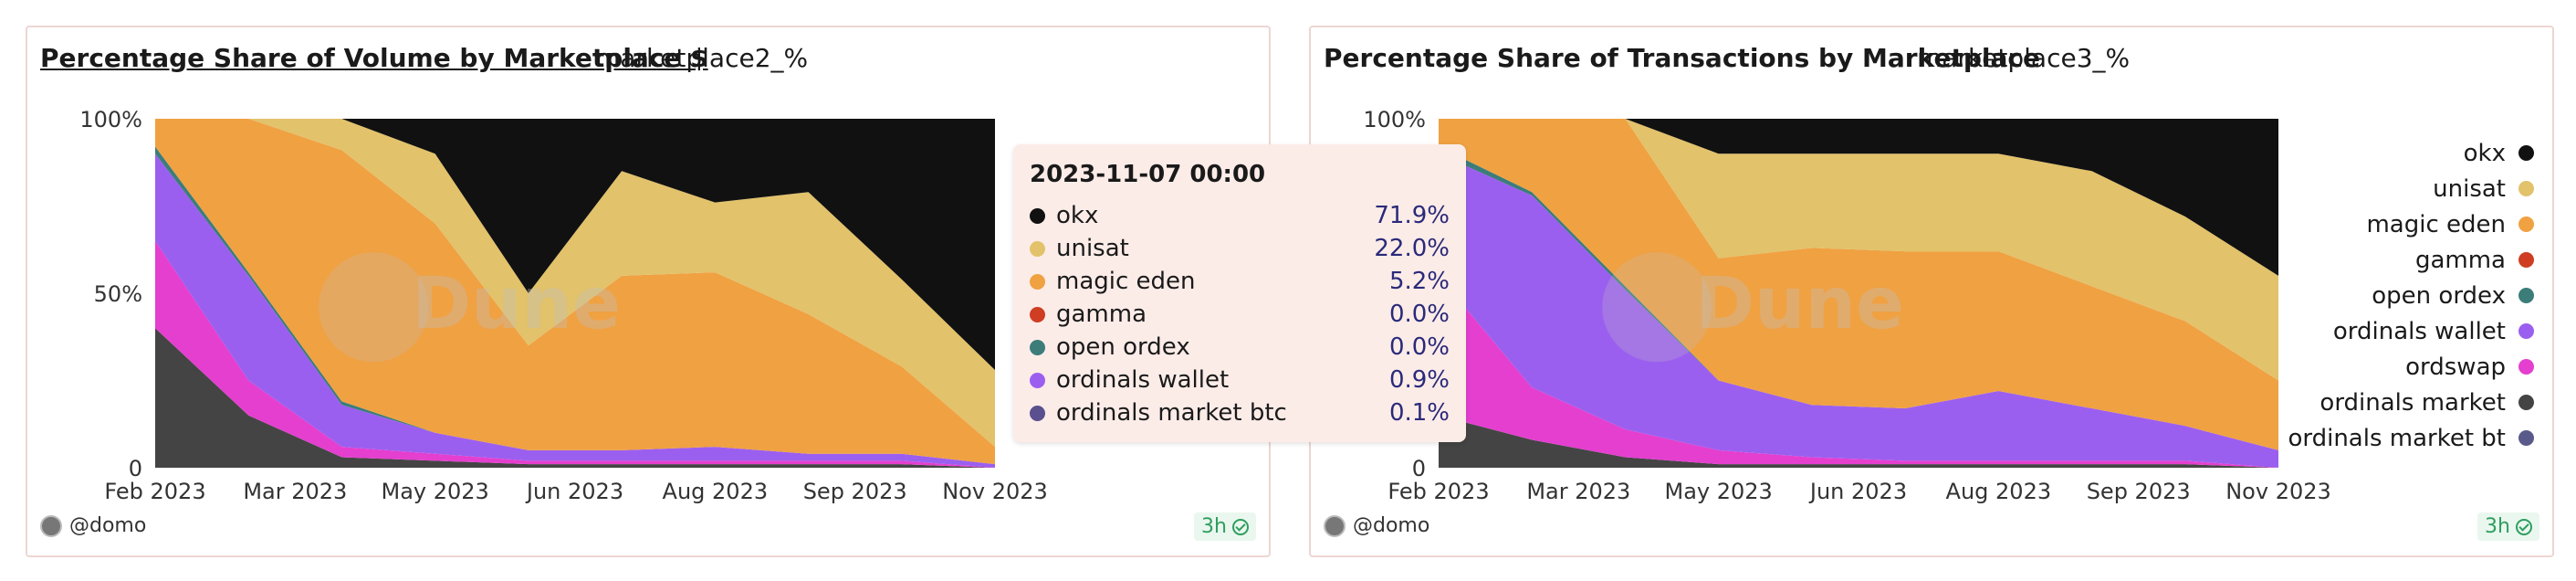 The width and height of the screenshot is (2576, 581). What do you see at coordinates (108, 525) in the screenshot?
I see `author-name: @domo` at bounding box center [108, 525].